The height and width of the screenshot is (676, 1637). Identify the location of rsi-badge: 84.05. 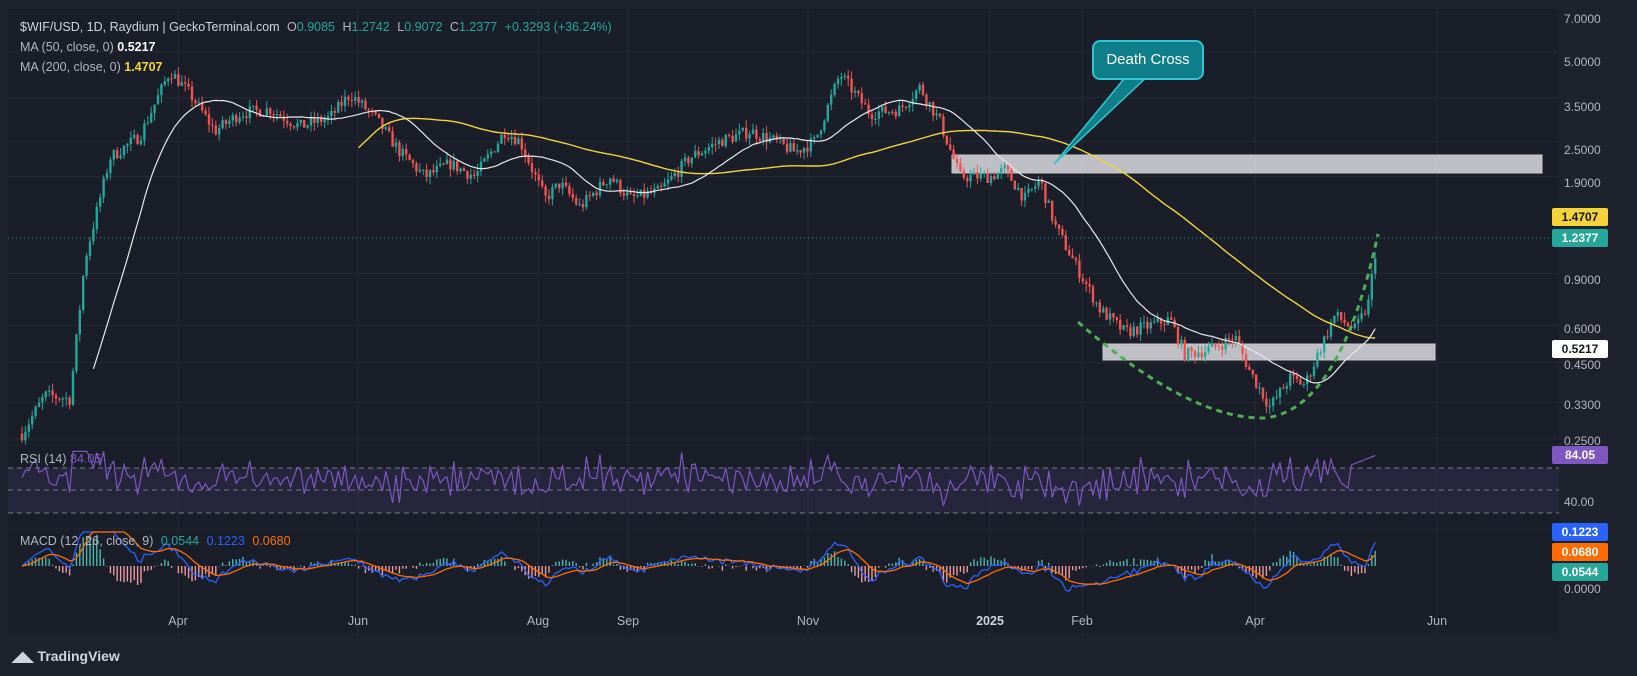
(1580, 455).